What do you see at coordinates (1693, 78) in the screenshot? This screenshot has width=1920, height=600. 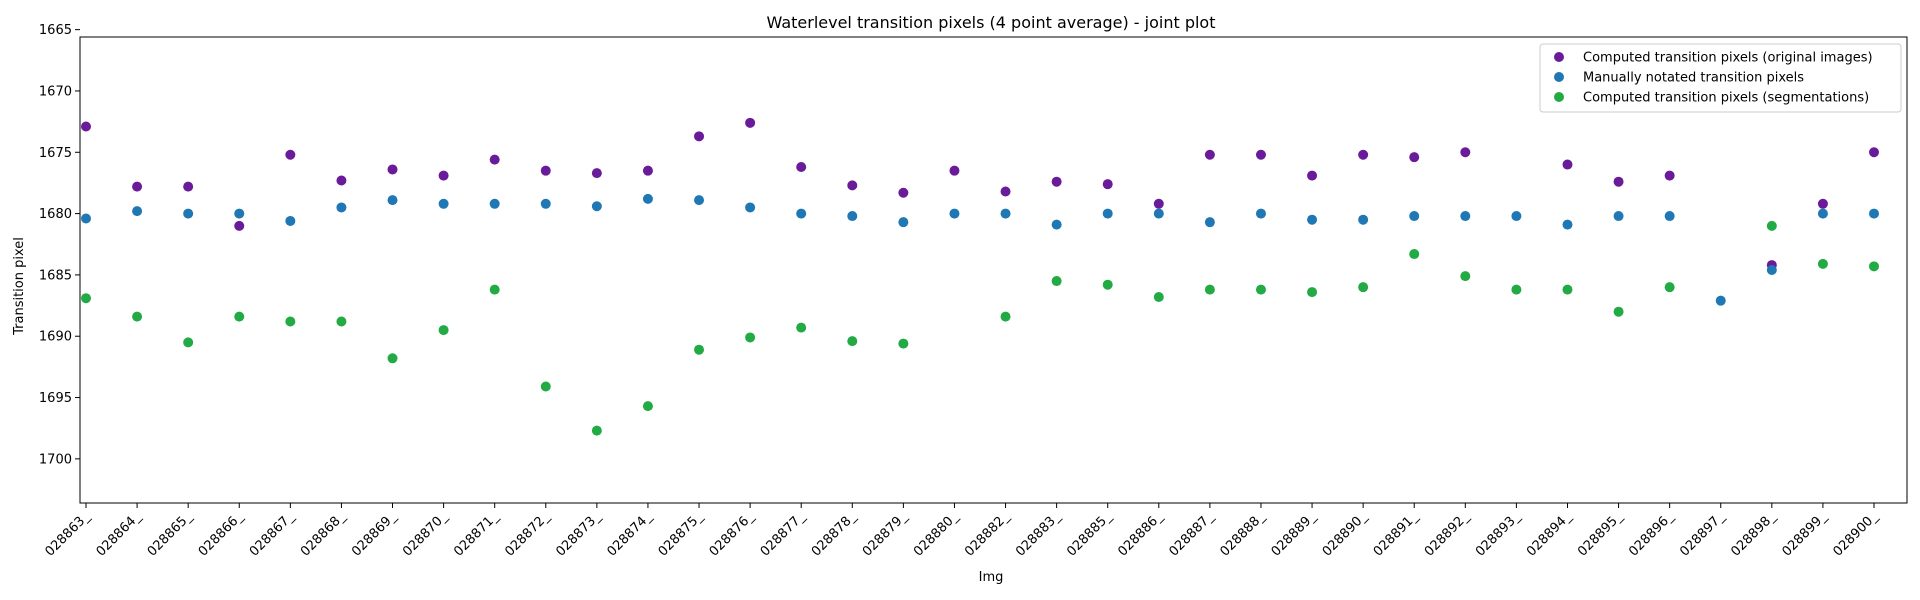 I see `legend-label: Manually notated transition pixels` at bounding box center [1693, 78].